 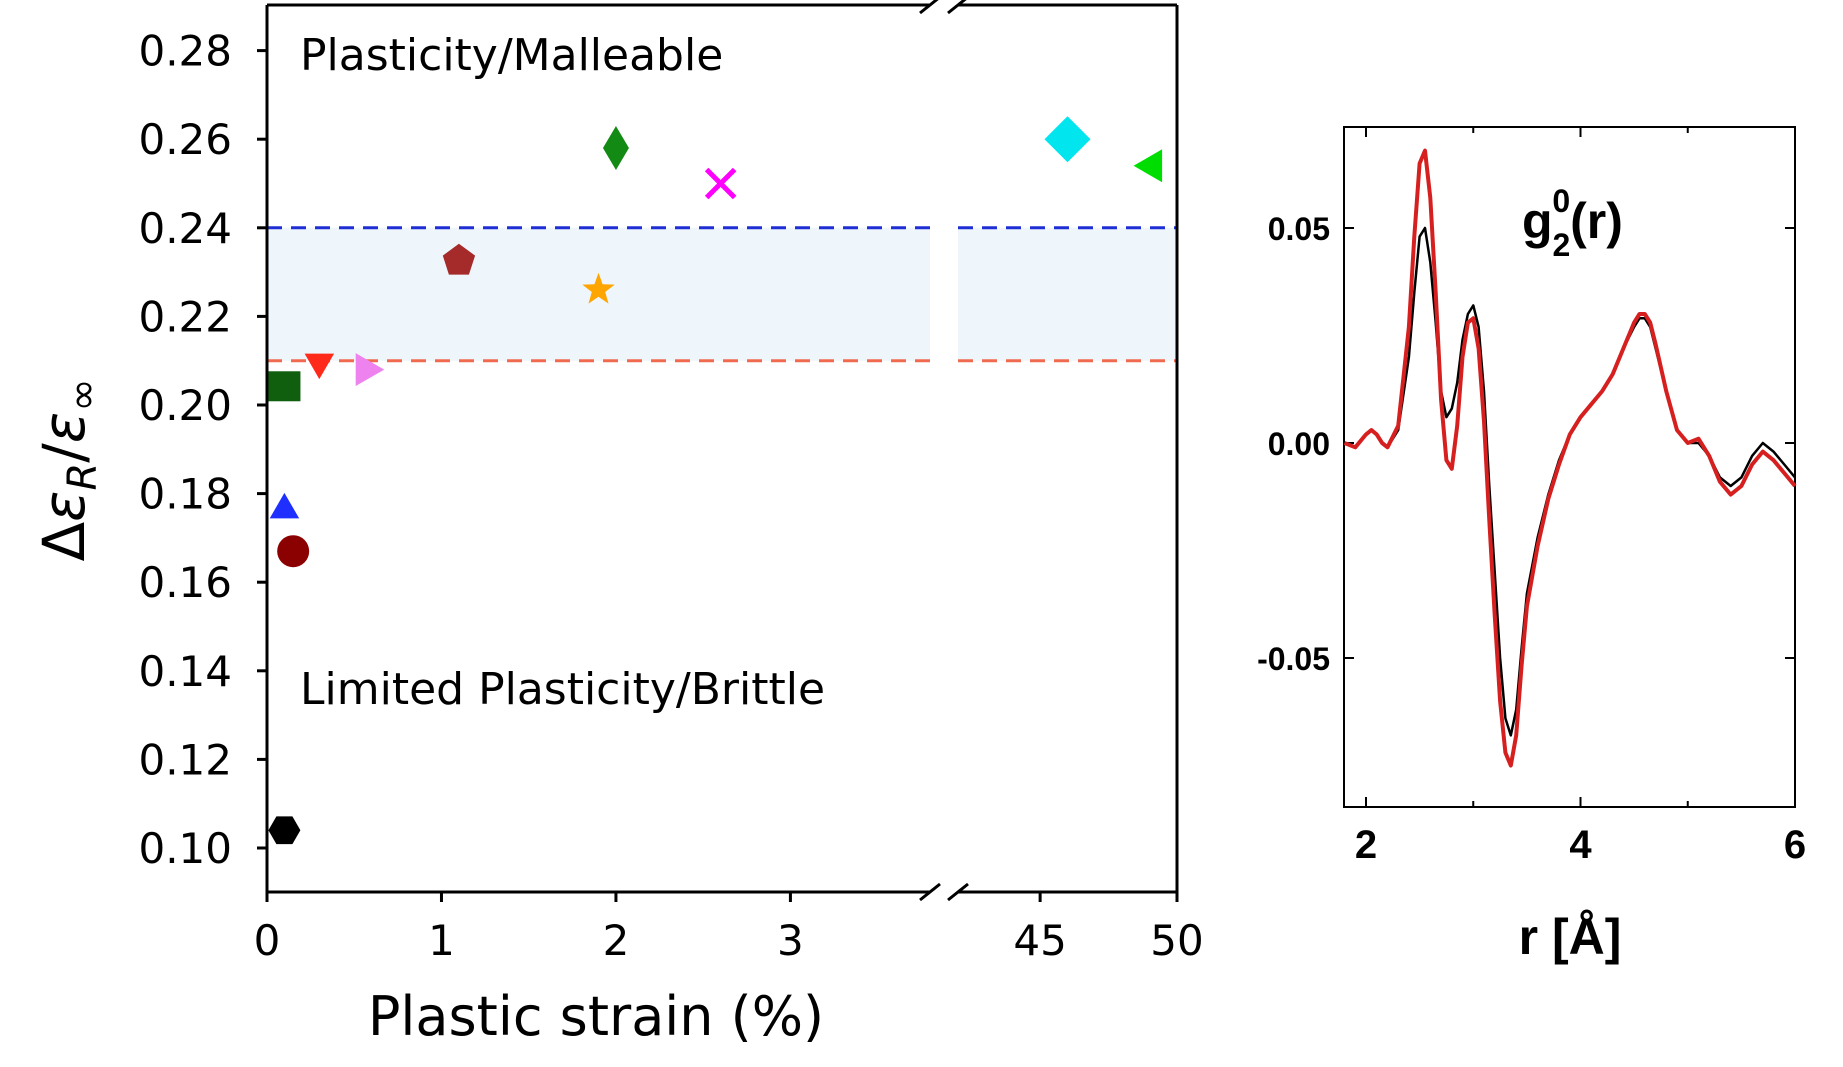 What do you see at coordinates (202, 450) in the screenshot?
I see `left-y-ticks: 0.10 0.12 0.14 0.16 0.18 0.20 0.22 0.24 0.26 0.28` at bounding box center [202, 450].